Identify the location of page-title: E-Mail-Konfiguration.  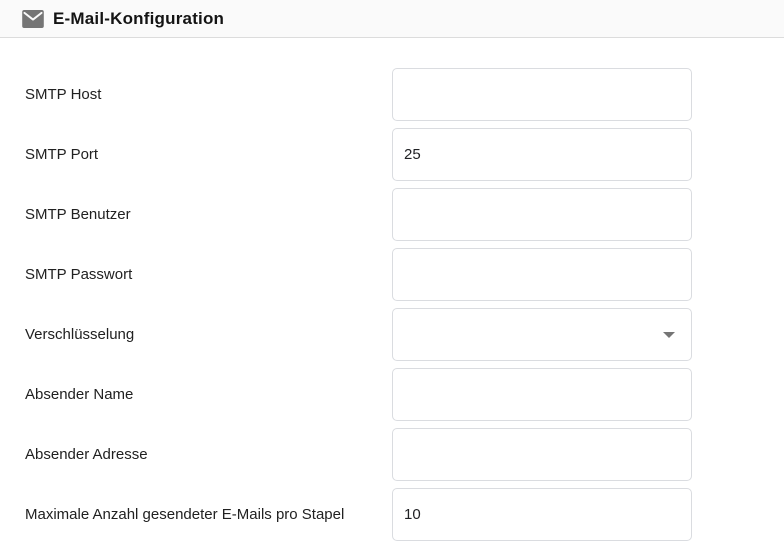
(139, 18).